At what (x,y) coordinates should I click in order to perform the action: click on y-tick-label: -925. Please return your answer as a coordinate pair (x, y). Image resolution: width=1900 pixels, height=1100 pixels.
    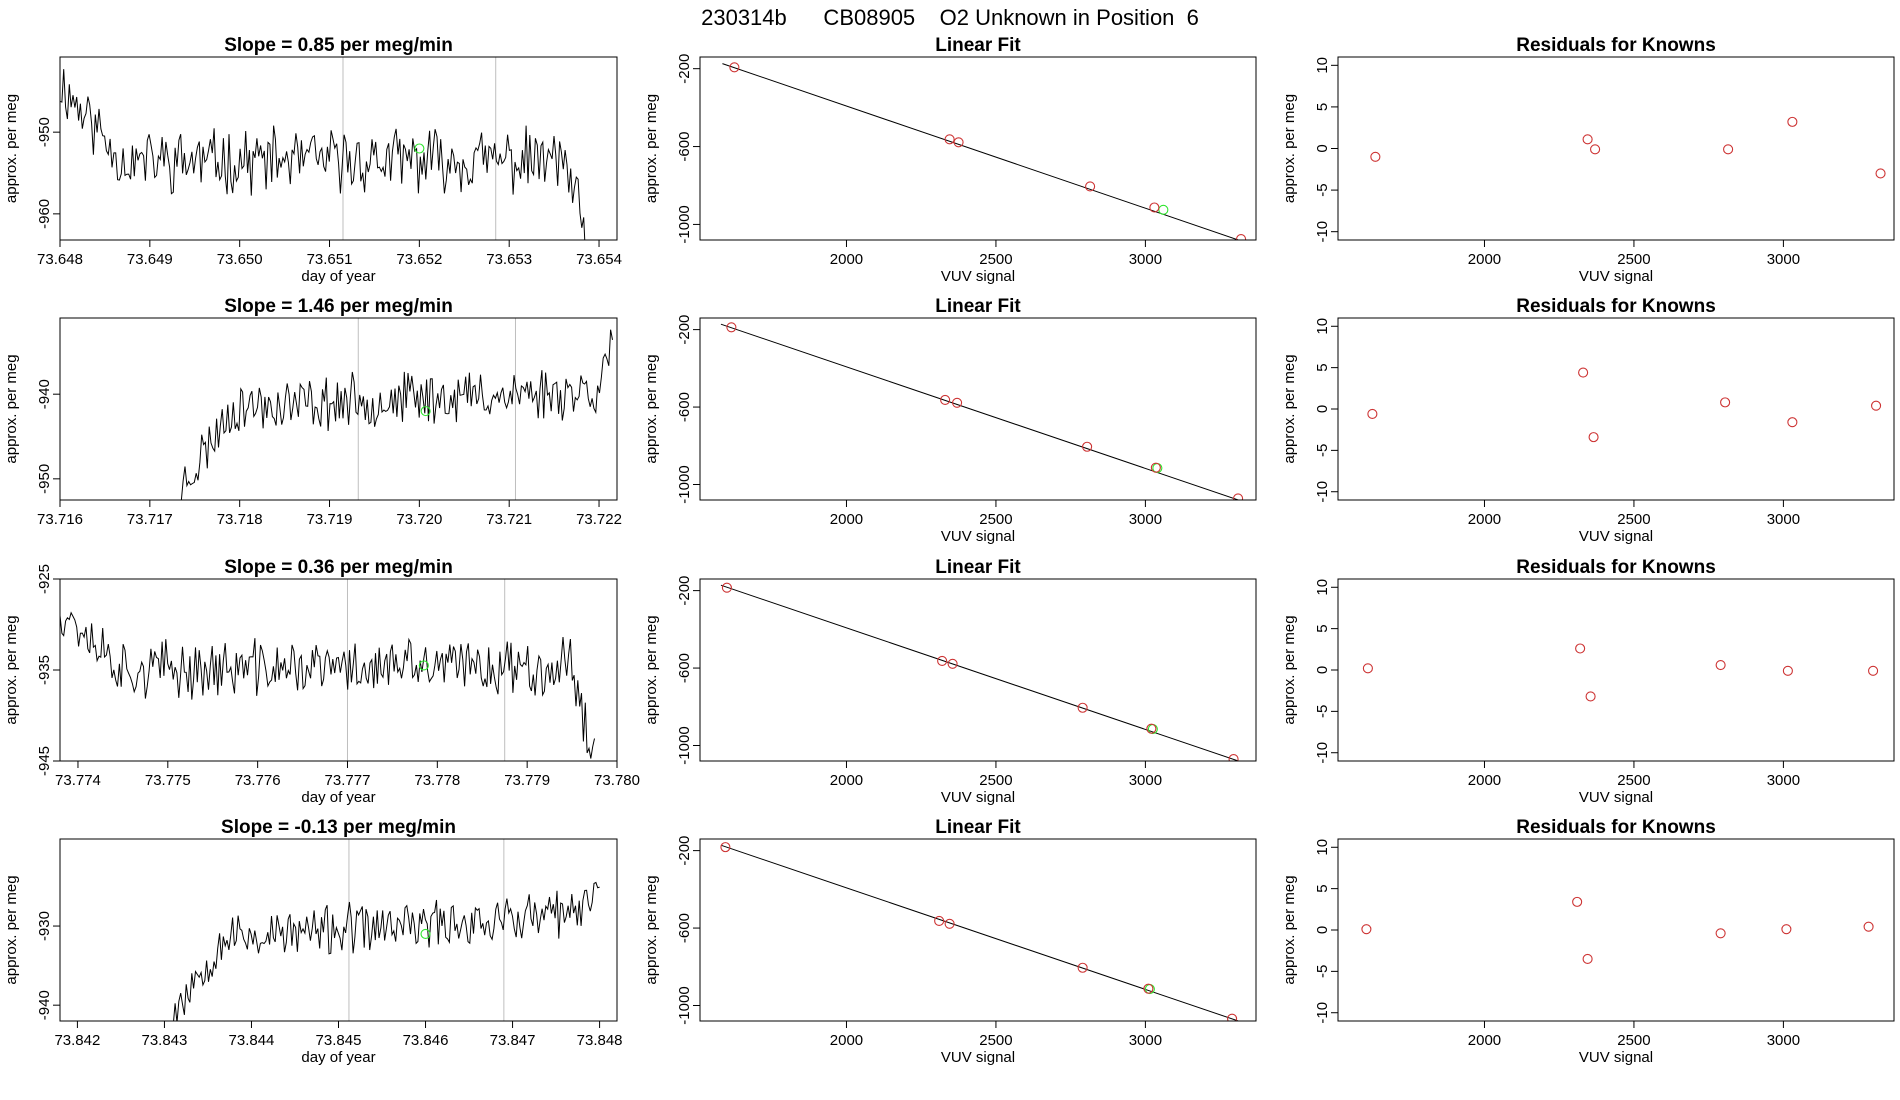
    Looking at the image, I should click on (44, 579).